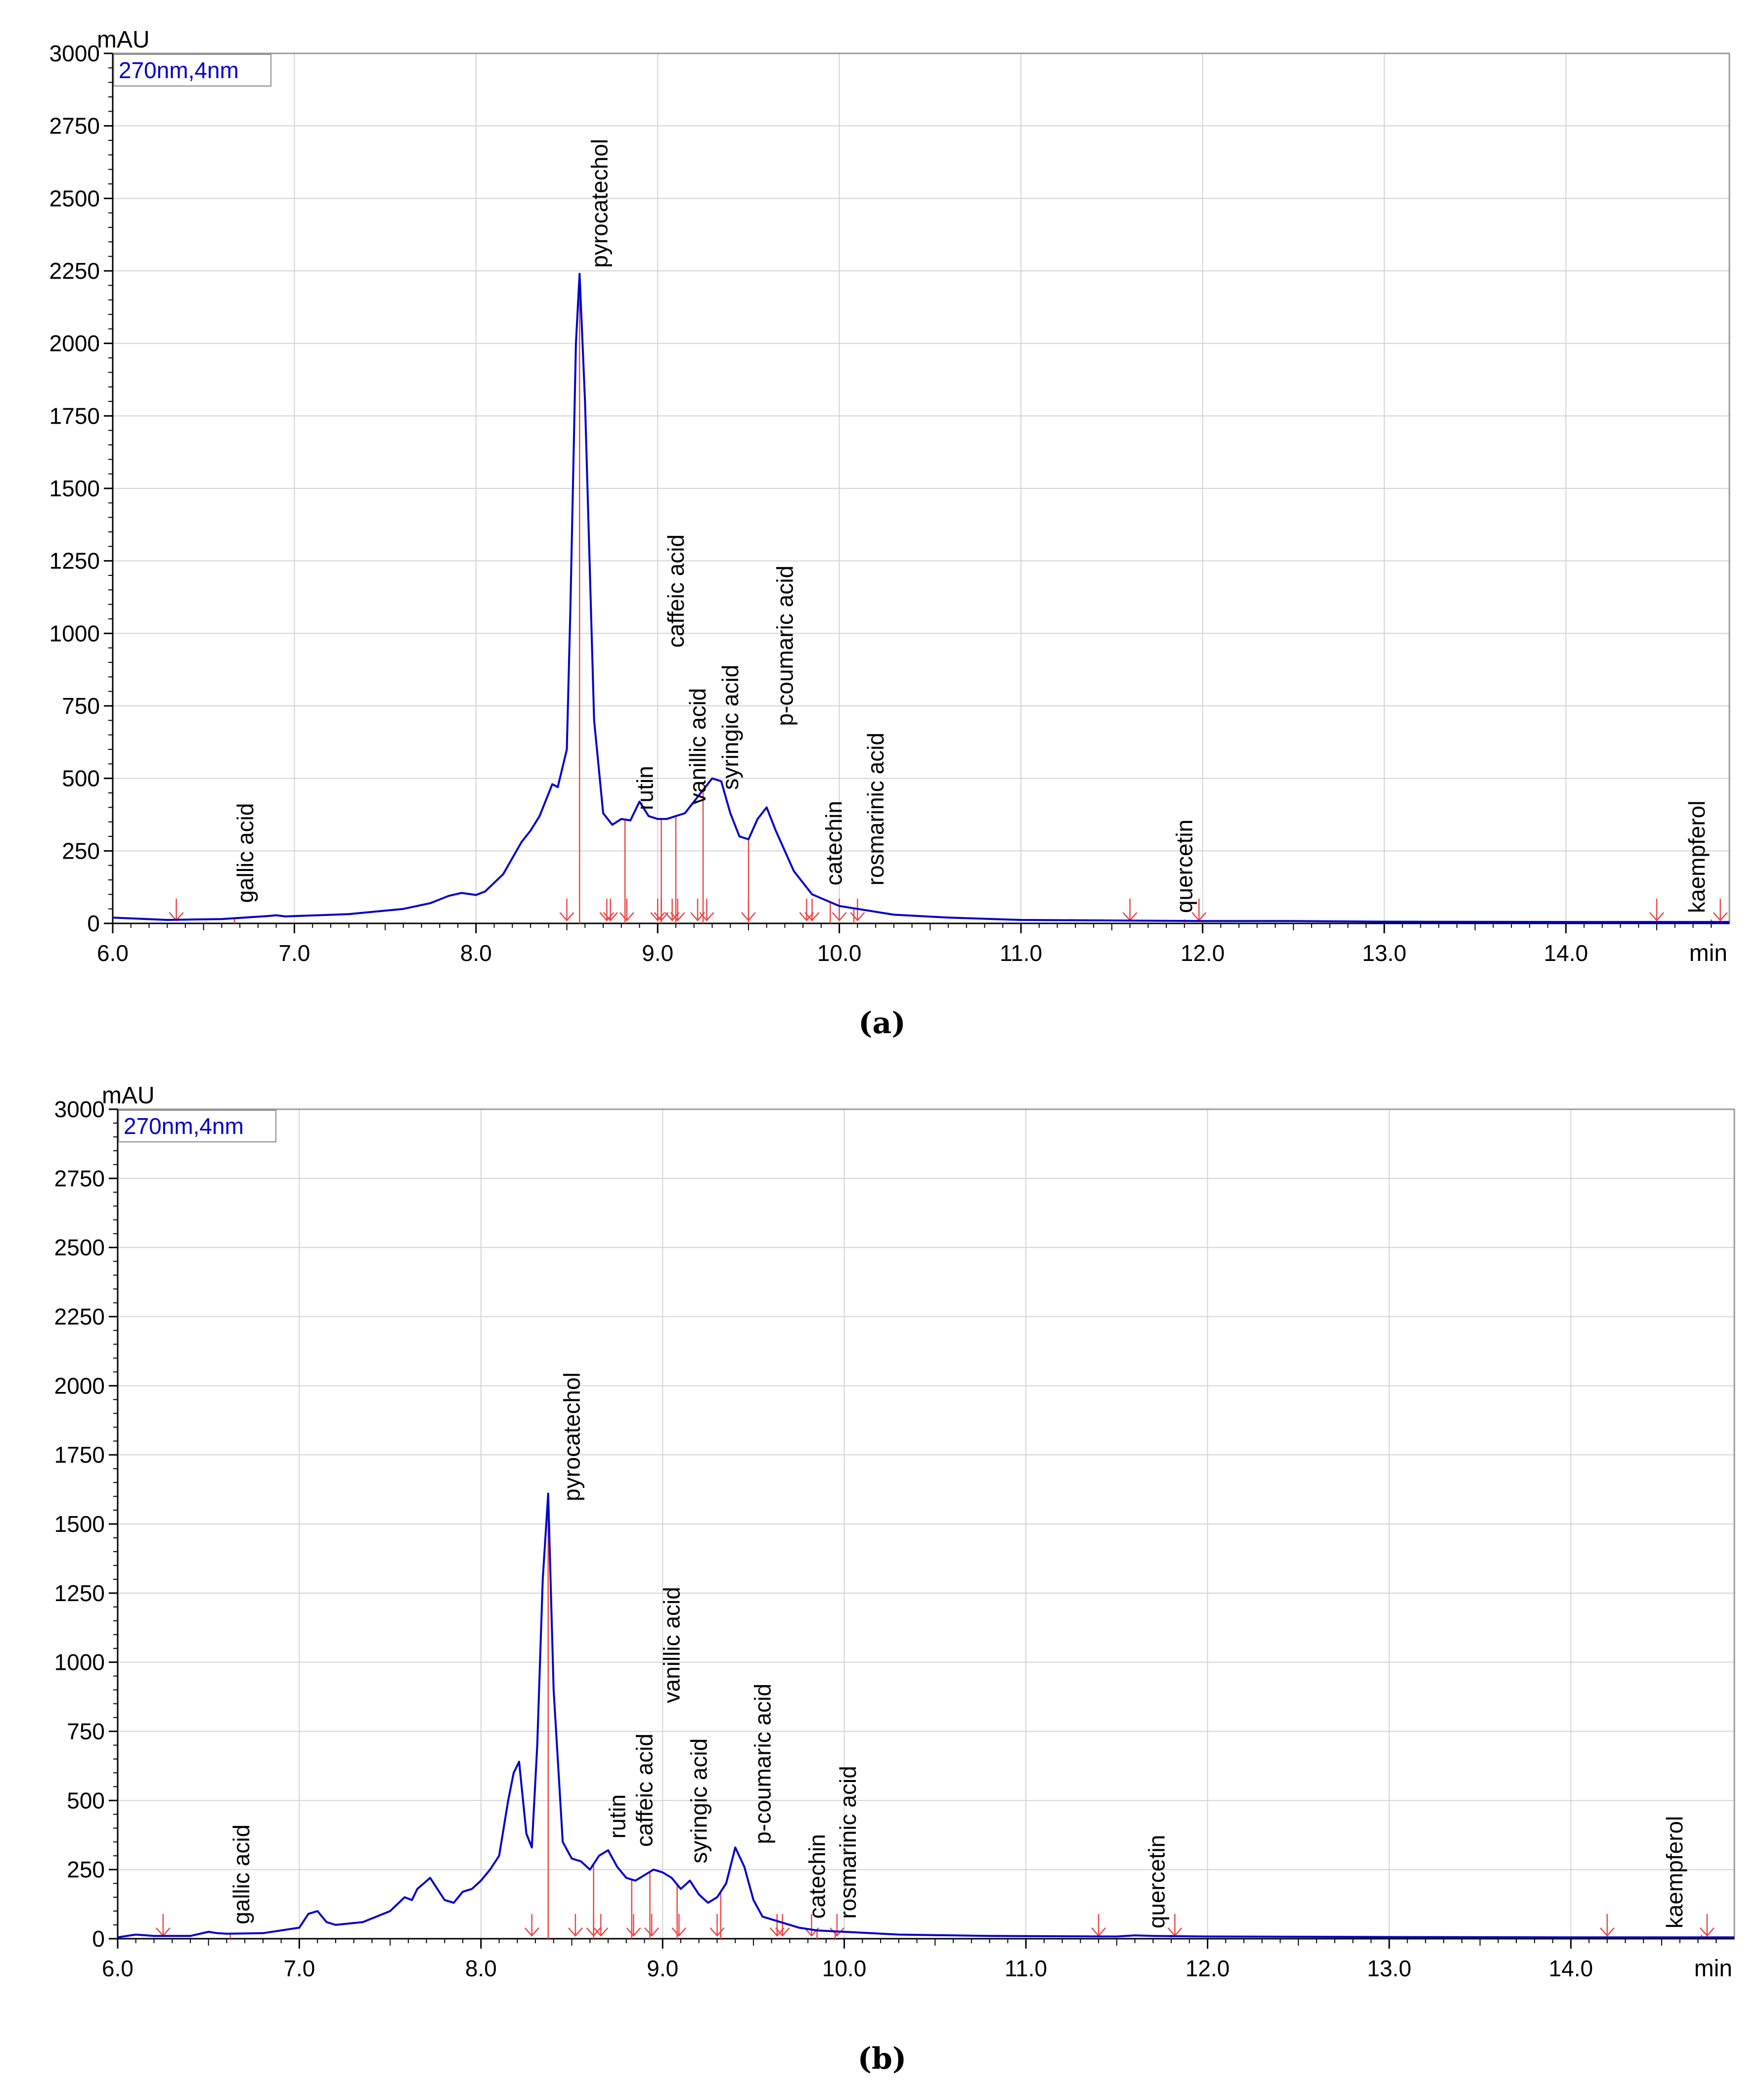 Image resolution: width=1764 pixels, height=2088 pixels. What do you see at coordinates (79, 1663) in the screenshot?
I see `y-tick-label: 1000` at bounding box center [79, 1663].